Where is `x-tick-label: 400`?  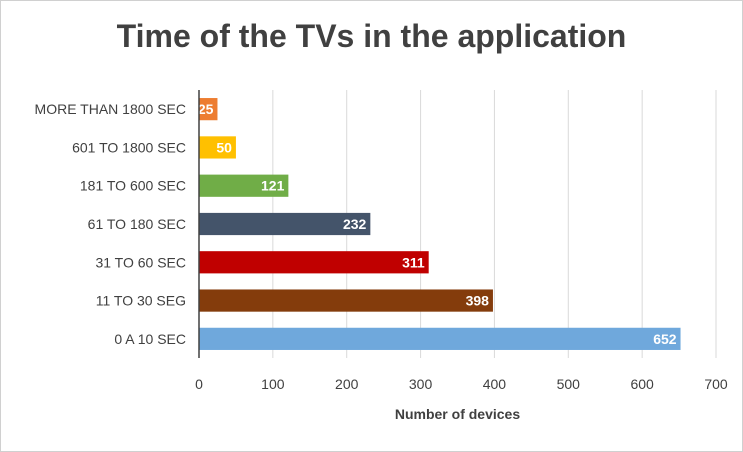 x-tick-label: 400 is located at coordinates (495, 384).